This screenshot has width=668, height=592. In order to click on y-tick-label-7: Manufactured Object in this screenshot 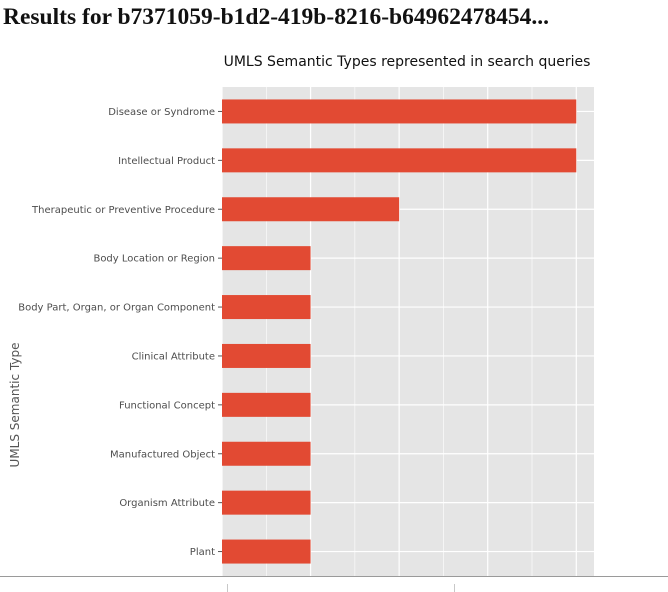, I will do `click(162, 454)`.